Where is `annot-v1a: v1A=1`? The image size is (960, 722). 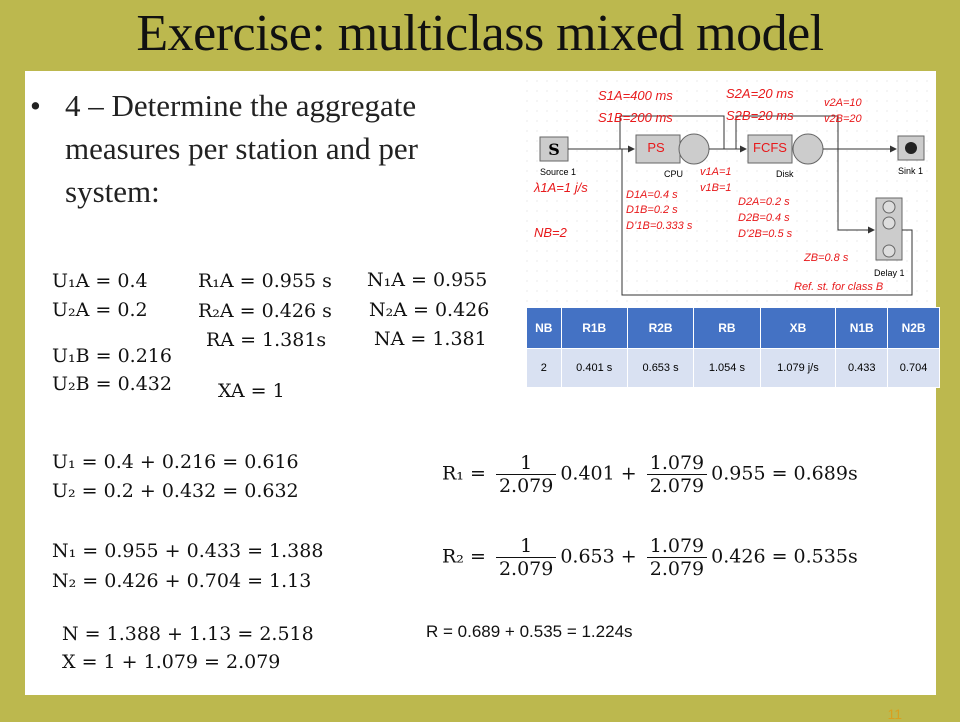
annot-v1a: v1A=1 is located at coordinates (716, 172).